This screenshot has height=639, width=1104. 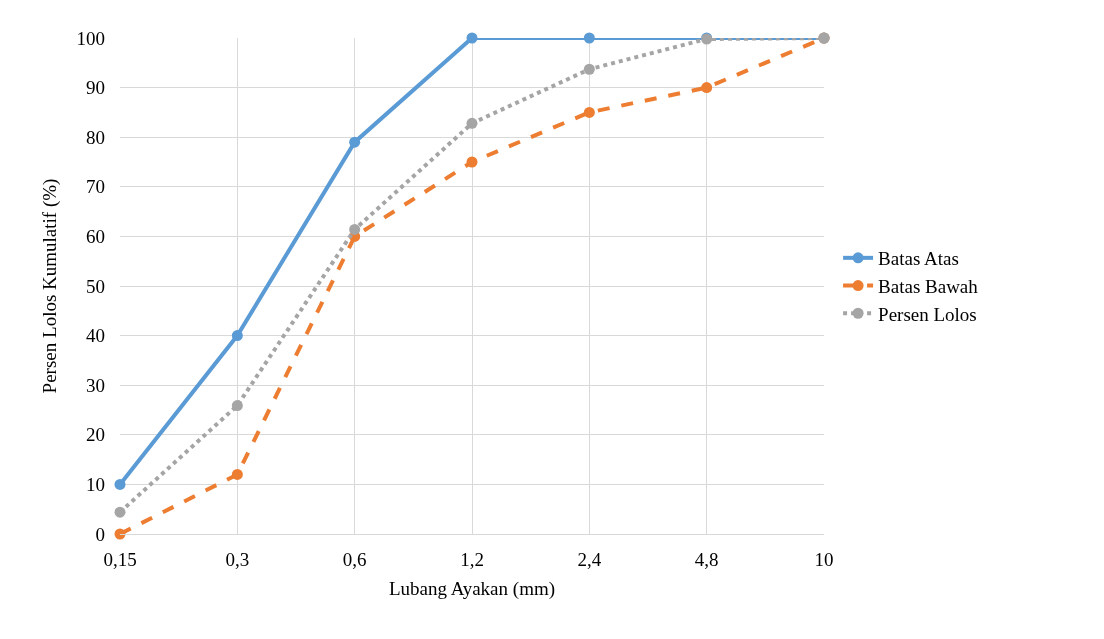 I want to click on x-axis-title: Lubang Ayakan (mm), so click(x=472, y=588).